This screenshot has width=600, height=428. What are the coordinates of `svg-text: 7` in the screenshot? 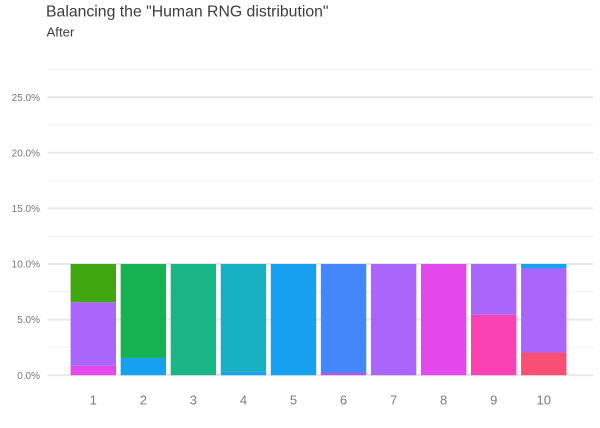 It's located at (393, 400).